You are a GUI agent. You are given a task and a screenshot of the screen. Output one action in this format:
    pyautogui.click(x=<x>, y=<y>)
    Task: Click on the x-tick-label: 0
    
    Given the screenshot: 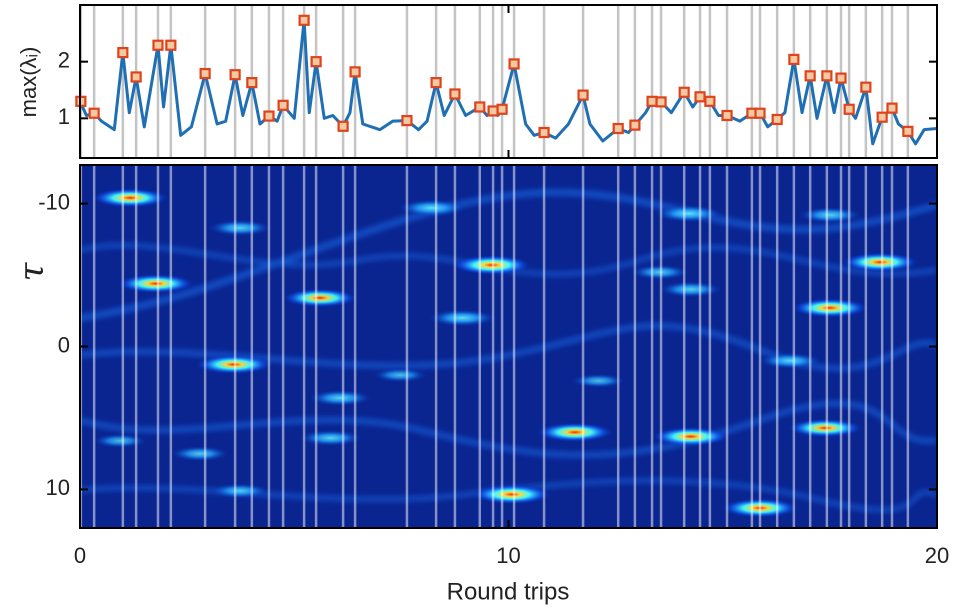 What is the action you would take?
    pyautogui.click(x=80, y=555)
    